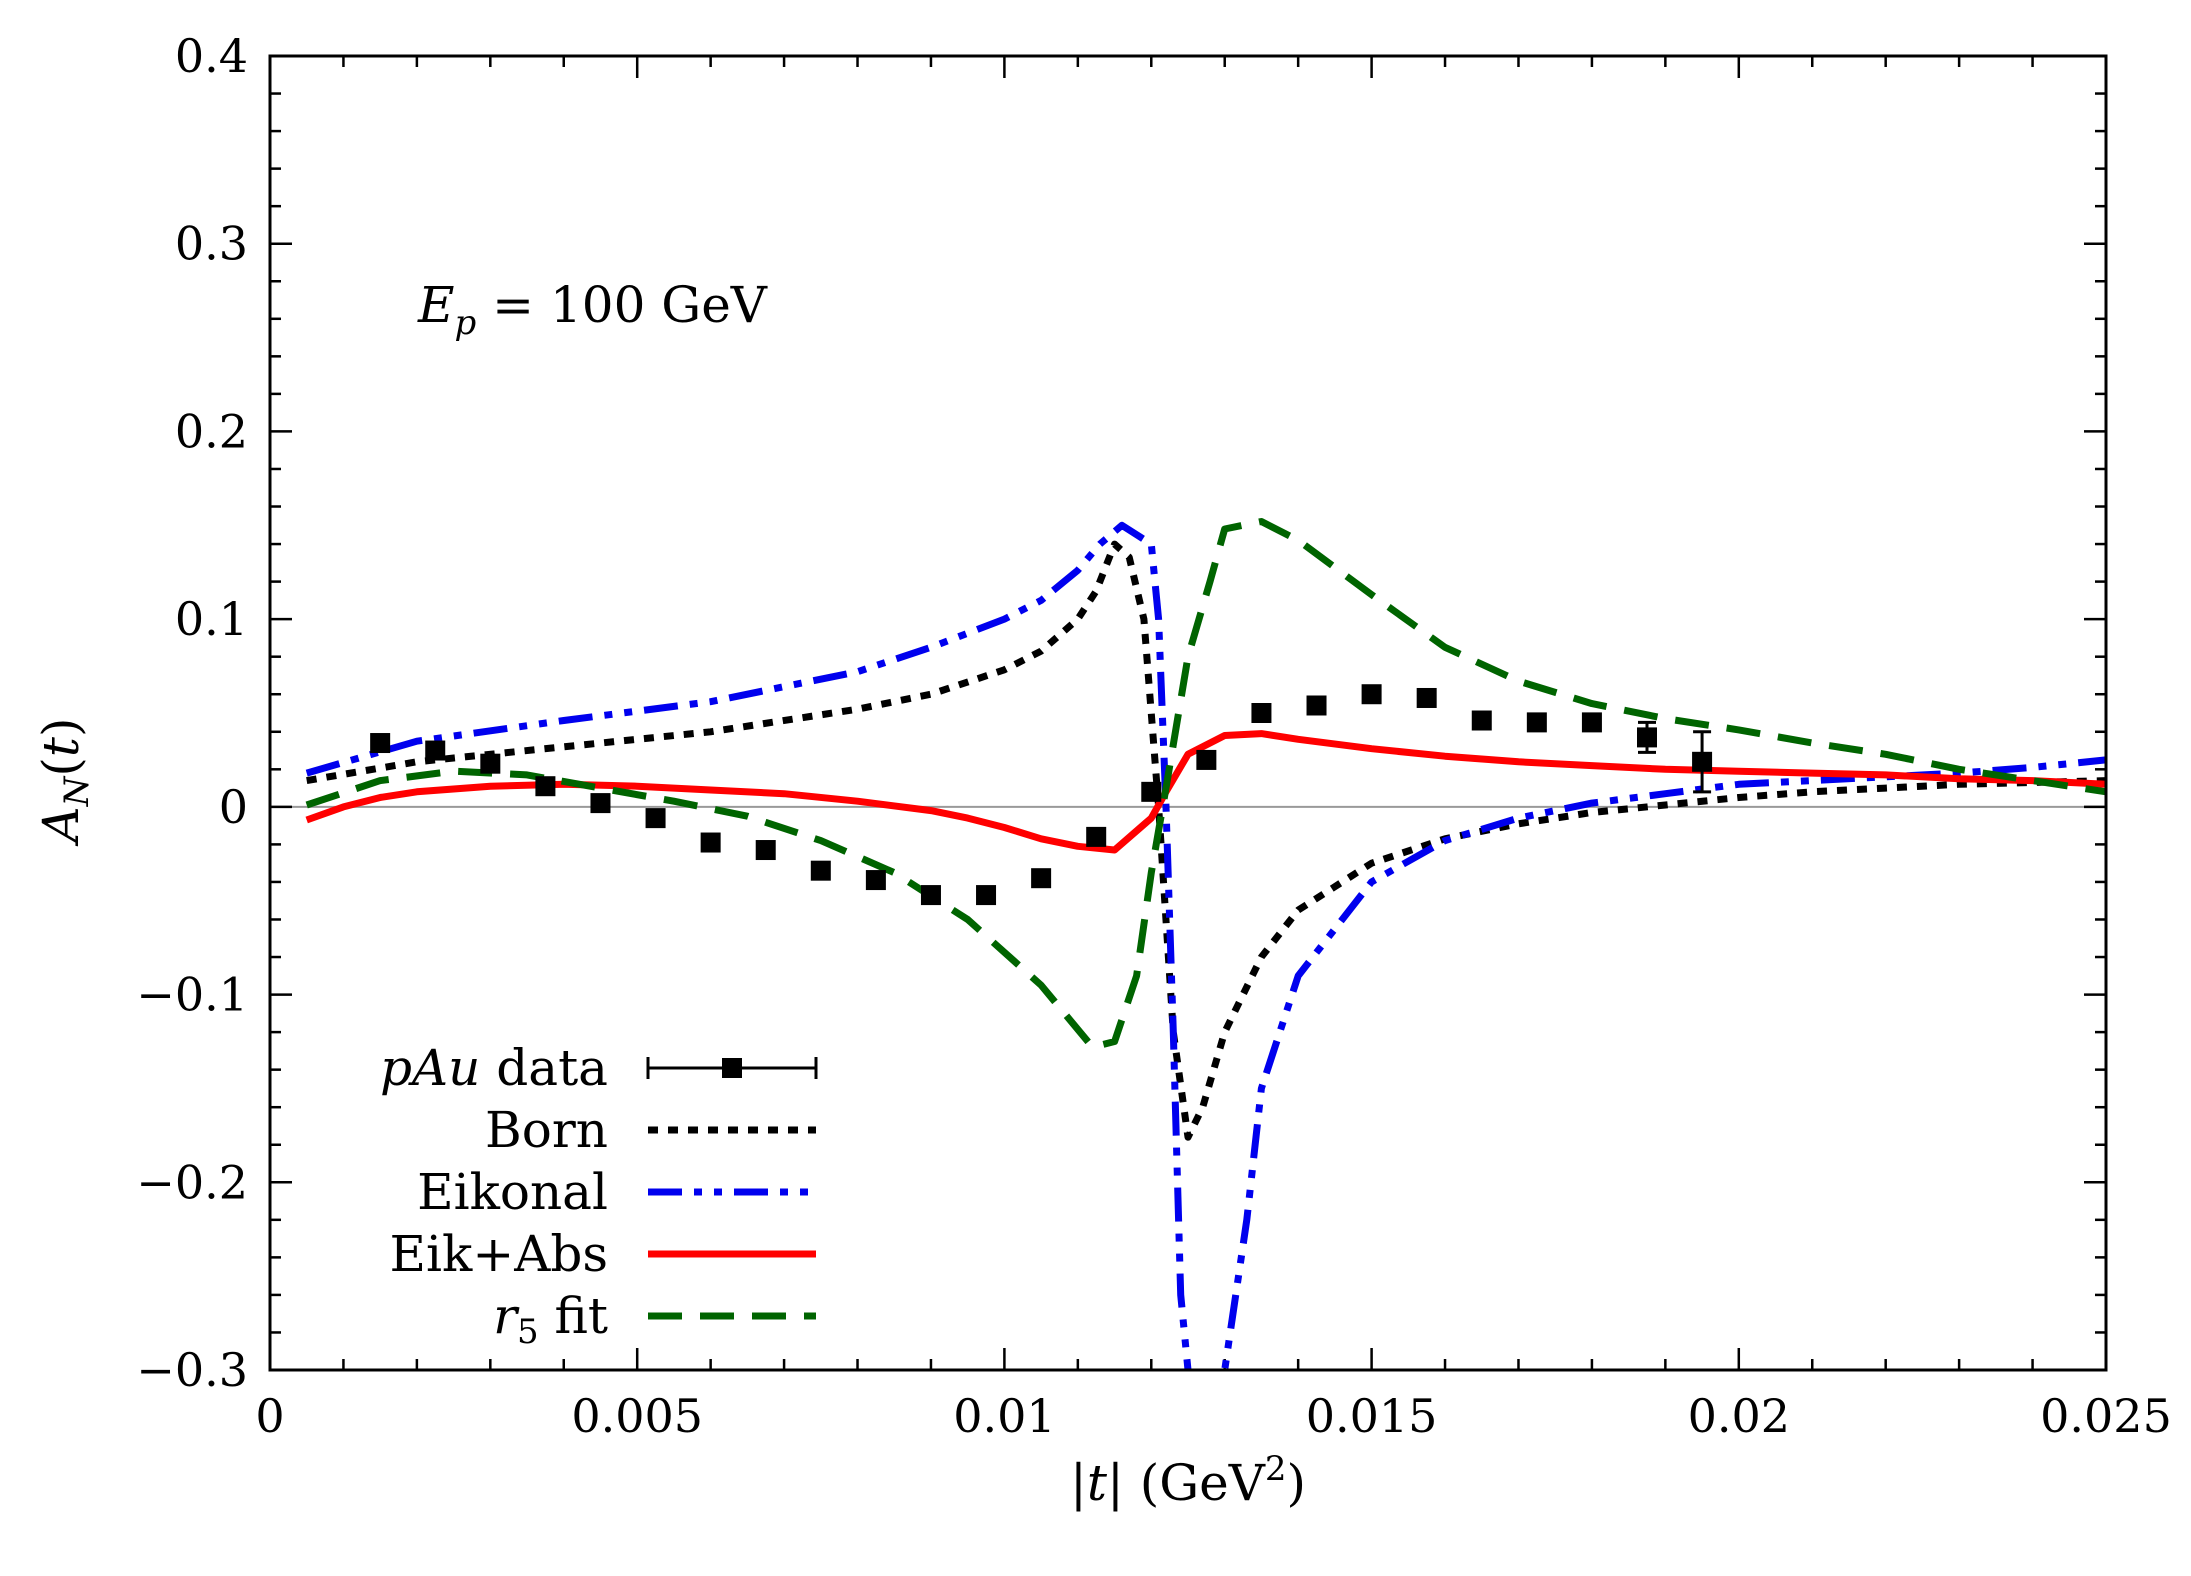 The height and width of the screenshot is (1576, 2191). I want to click on x-tick-label: 0.015, so click(1372, 1416).